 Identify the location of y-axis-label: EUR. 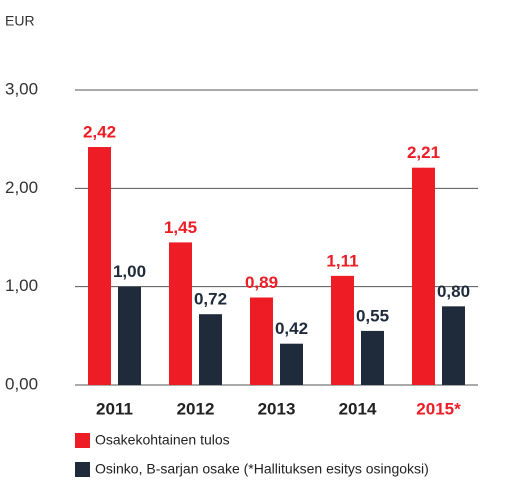
(20, 21).